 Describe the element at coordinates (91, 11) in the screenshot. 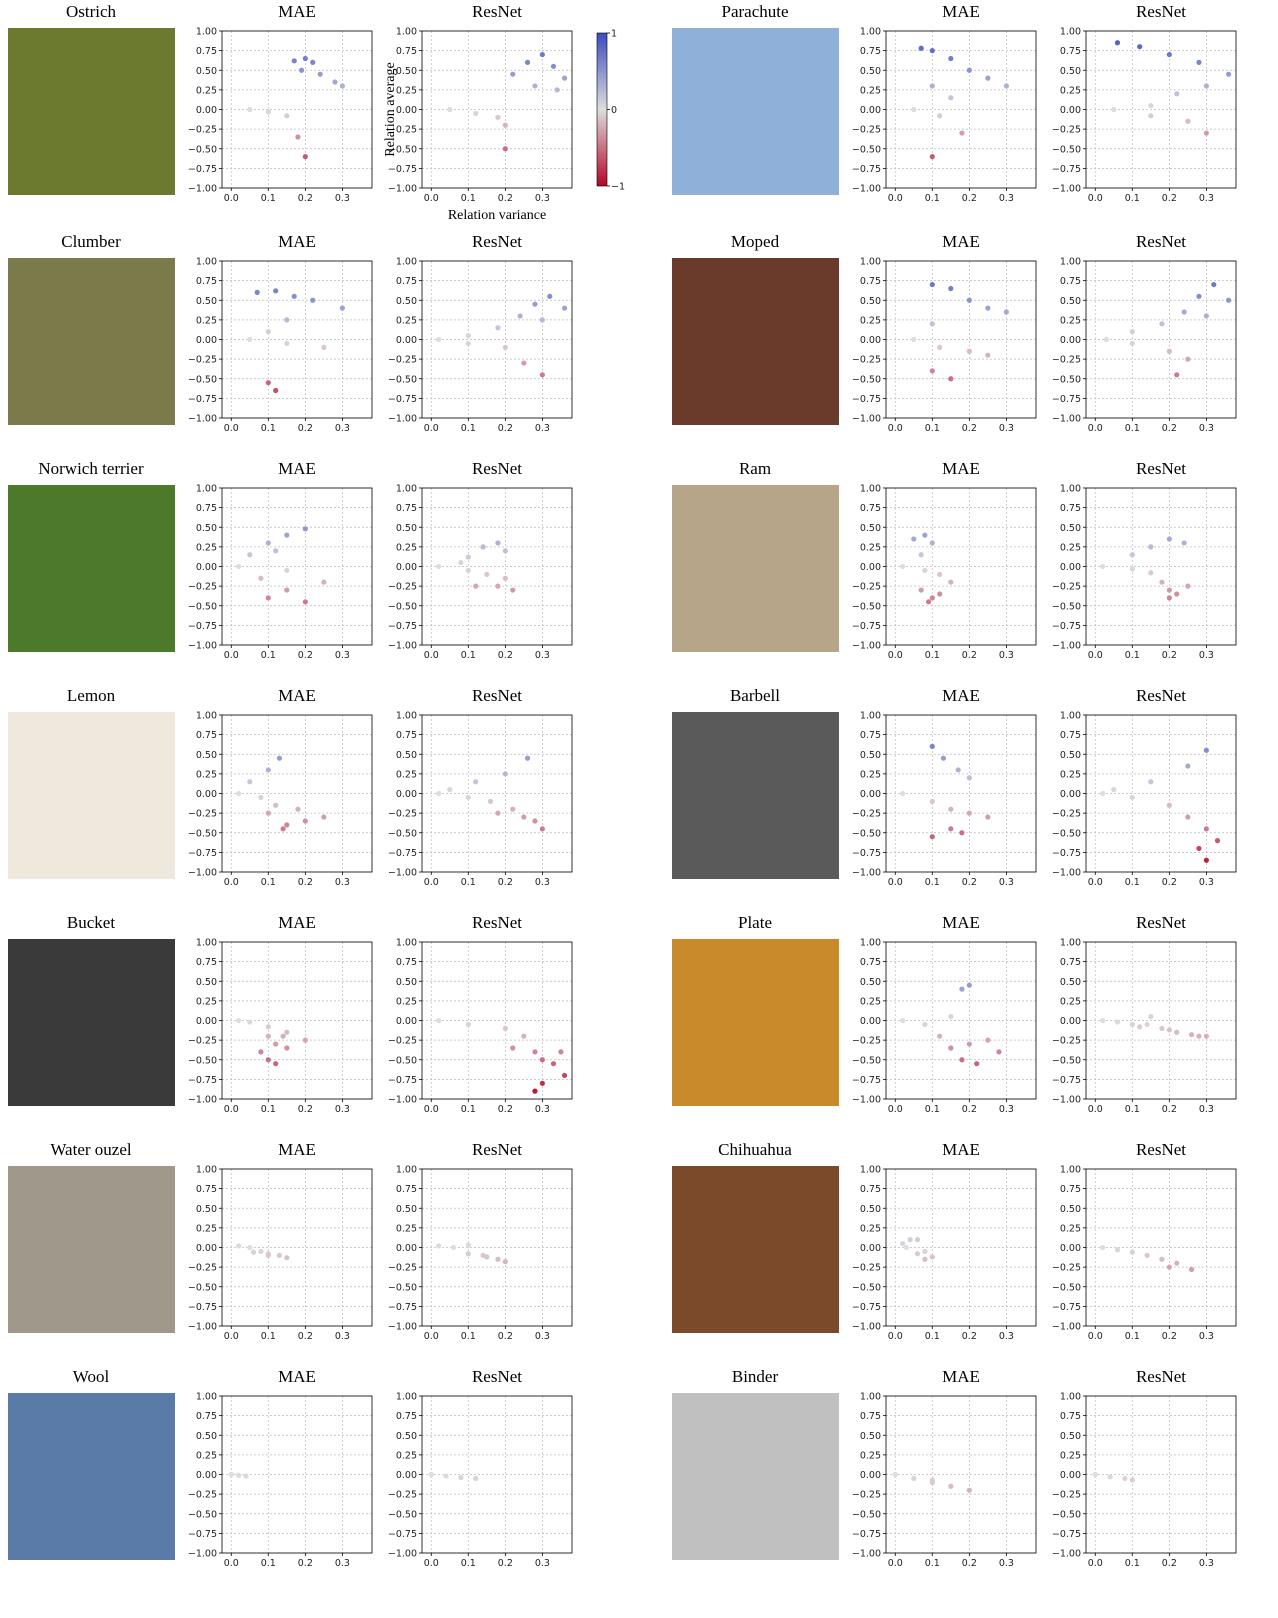

I see `image-label: Ostrich` at that location.